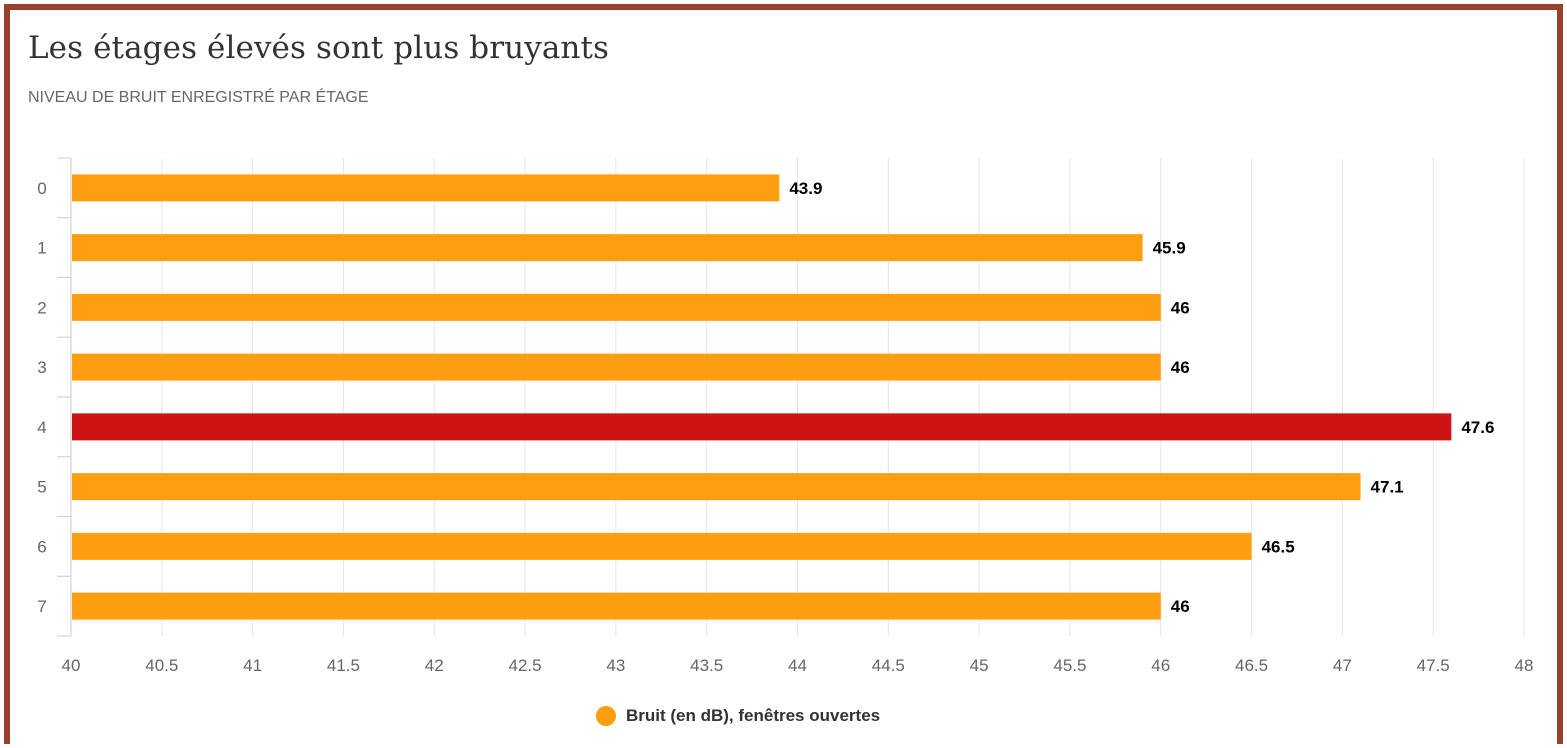  I want to click on y-tick-label: 7, so click(41, 606).